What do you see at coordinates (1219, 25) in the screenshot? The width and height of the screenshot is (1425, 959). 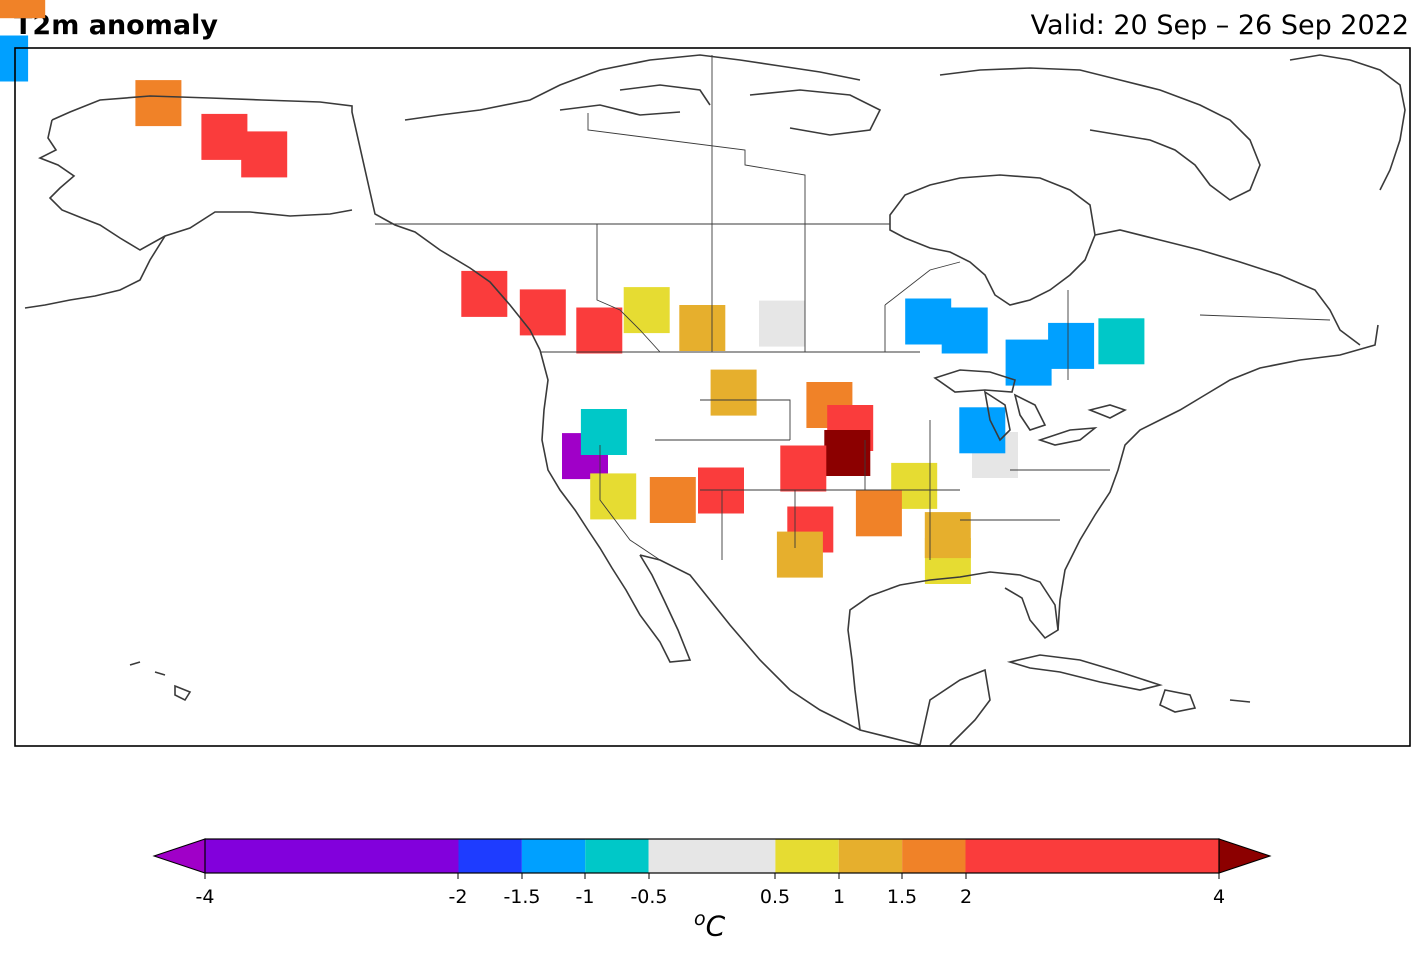 I see `valid-period: Valid: 20 Sep – 26 Sep 2022` at bounding box center [1219, 25].